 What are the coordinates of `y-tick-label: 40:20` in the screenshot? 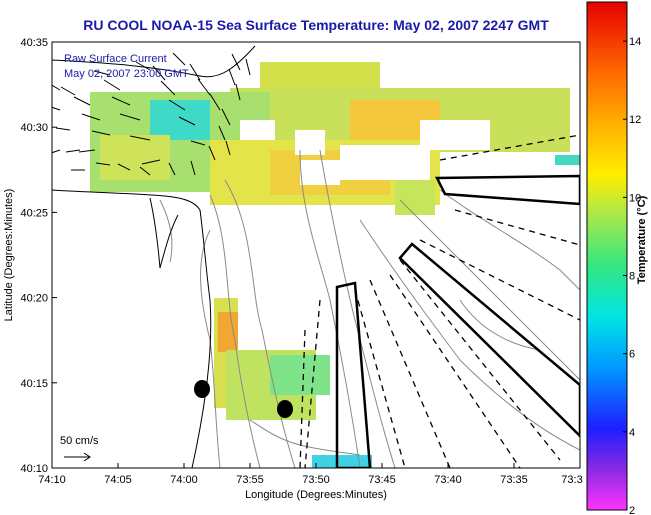 It's located at (34, 299).